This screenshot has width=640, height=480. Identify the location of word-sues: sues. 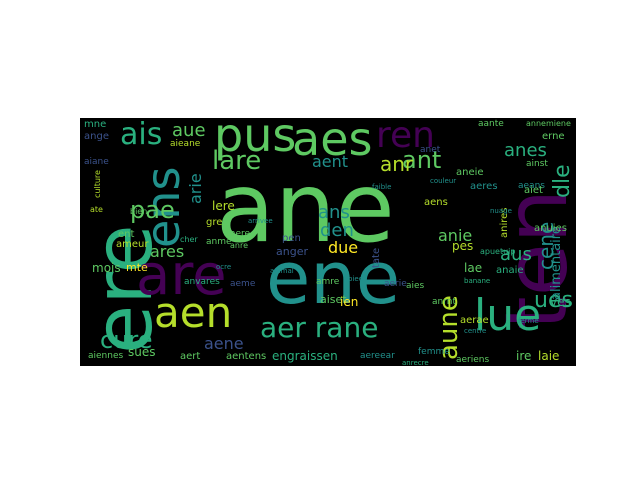
(142, 352).